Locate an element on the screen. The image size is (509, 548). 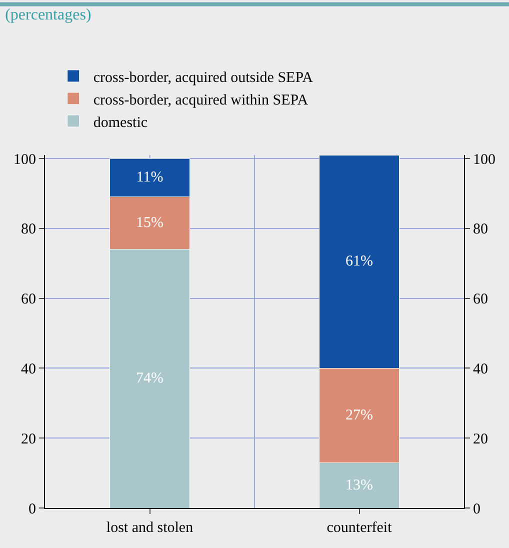
chart-title: (percentages) is located at coordinates (48, 15).